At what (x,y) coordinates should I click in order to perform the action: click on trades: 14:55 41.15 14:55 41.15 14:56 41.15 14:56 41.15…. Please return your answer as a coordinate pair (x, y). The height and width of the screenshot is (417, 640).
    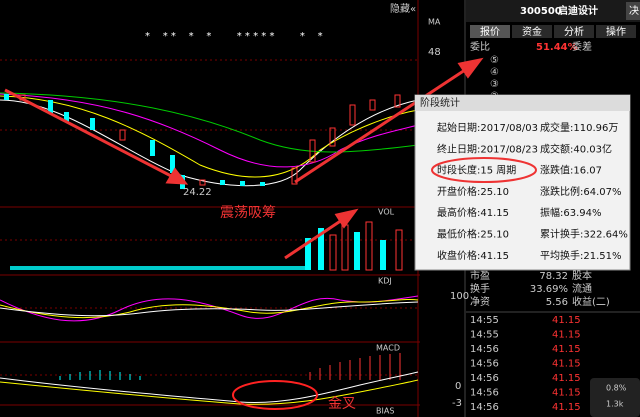
    Looking at the image, I should click on (525, 364).